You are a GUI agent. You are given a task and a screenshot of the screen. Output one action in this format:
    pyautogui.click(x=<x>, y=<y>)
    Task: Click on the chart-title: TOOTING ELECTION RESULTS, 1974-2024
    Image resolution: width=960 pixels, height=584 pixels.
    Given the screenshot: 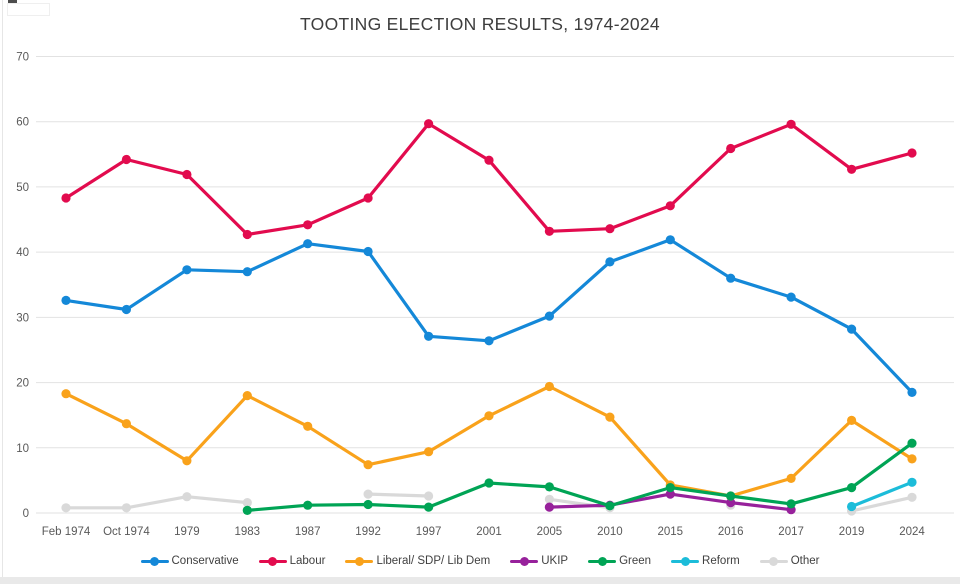 What is the action you would take?
    pyautogui.click(x=480, y=24)
    